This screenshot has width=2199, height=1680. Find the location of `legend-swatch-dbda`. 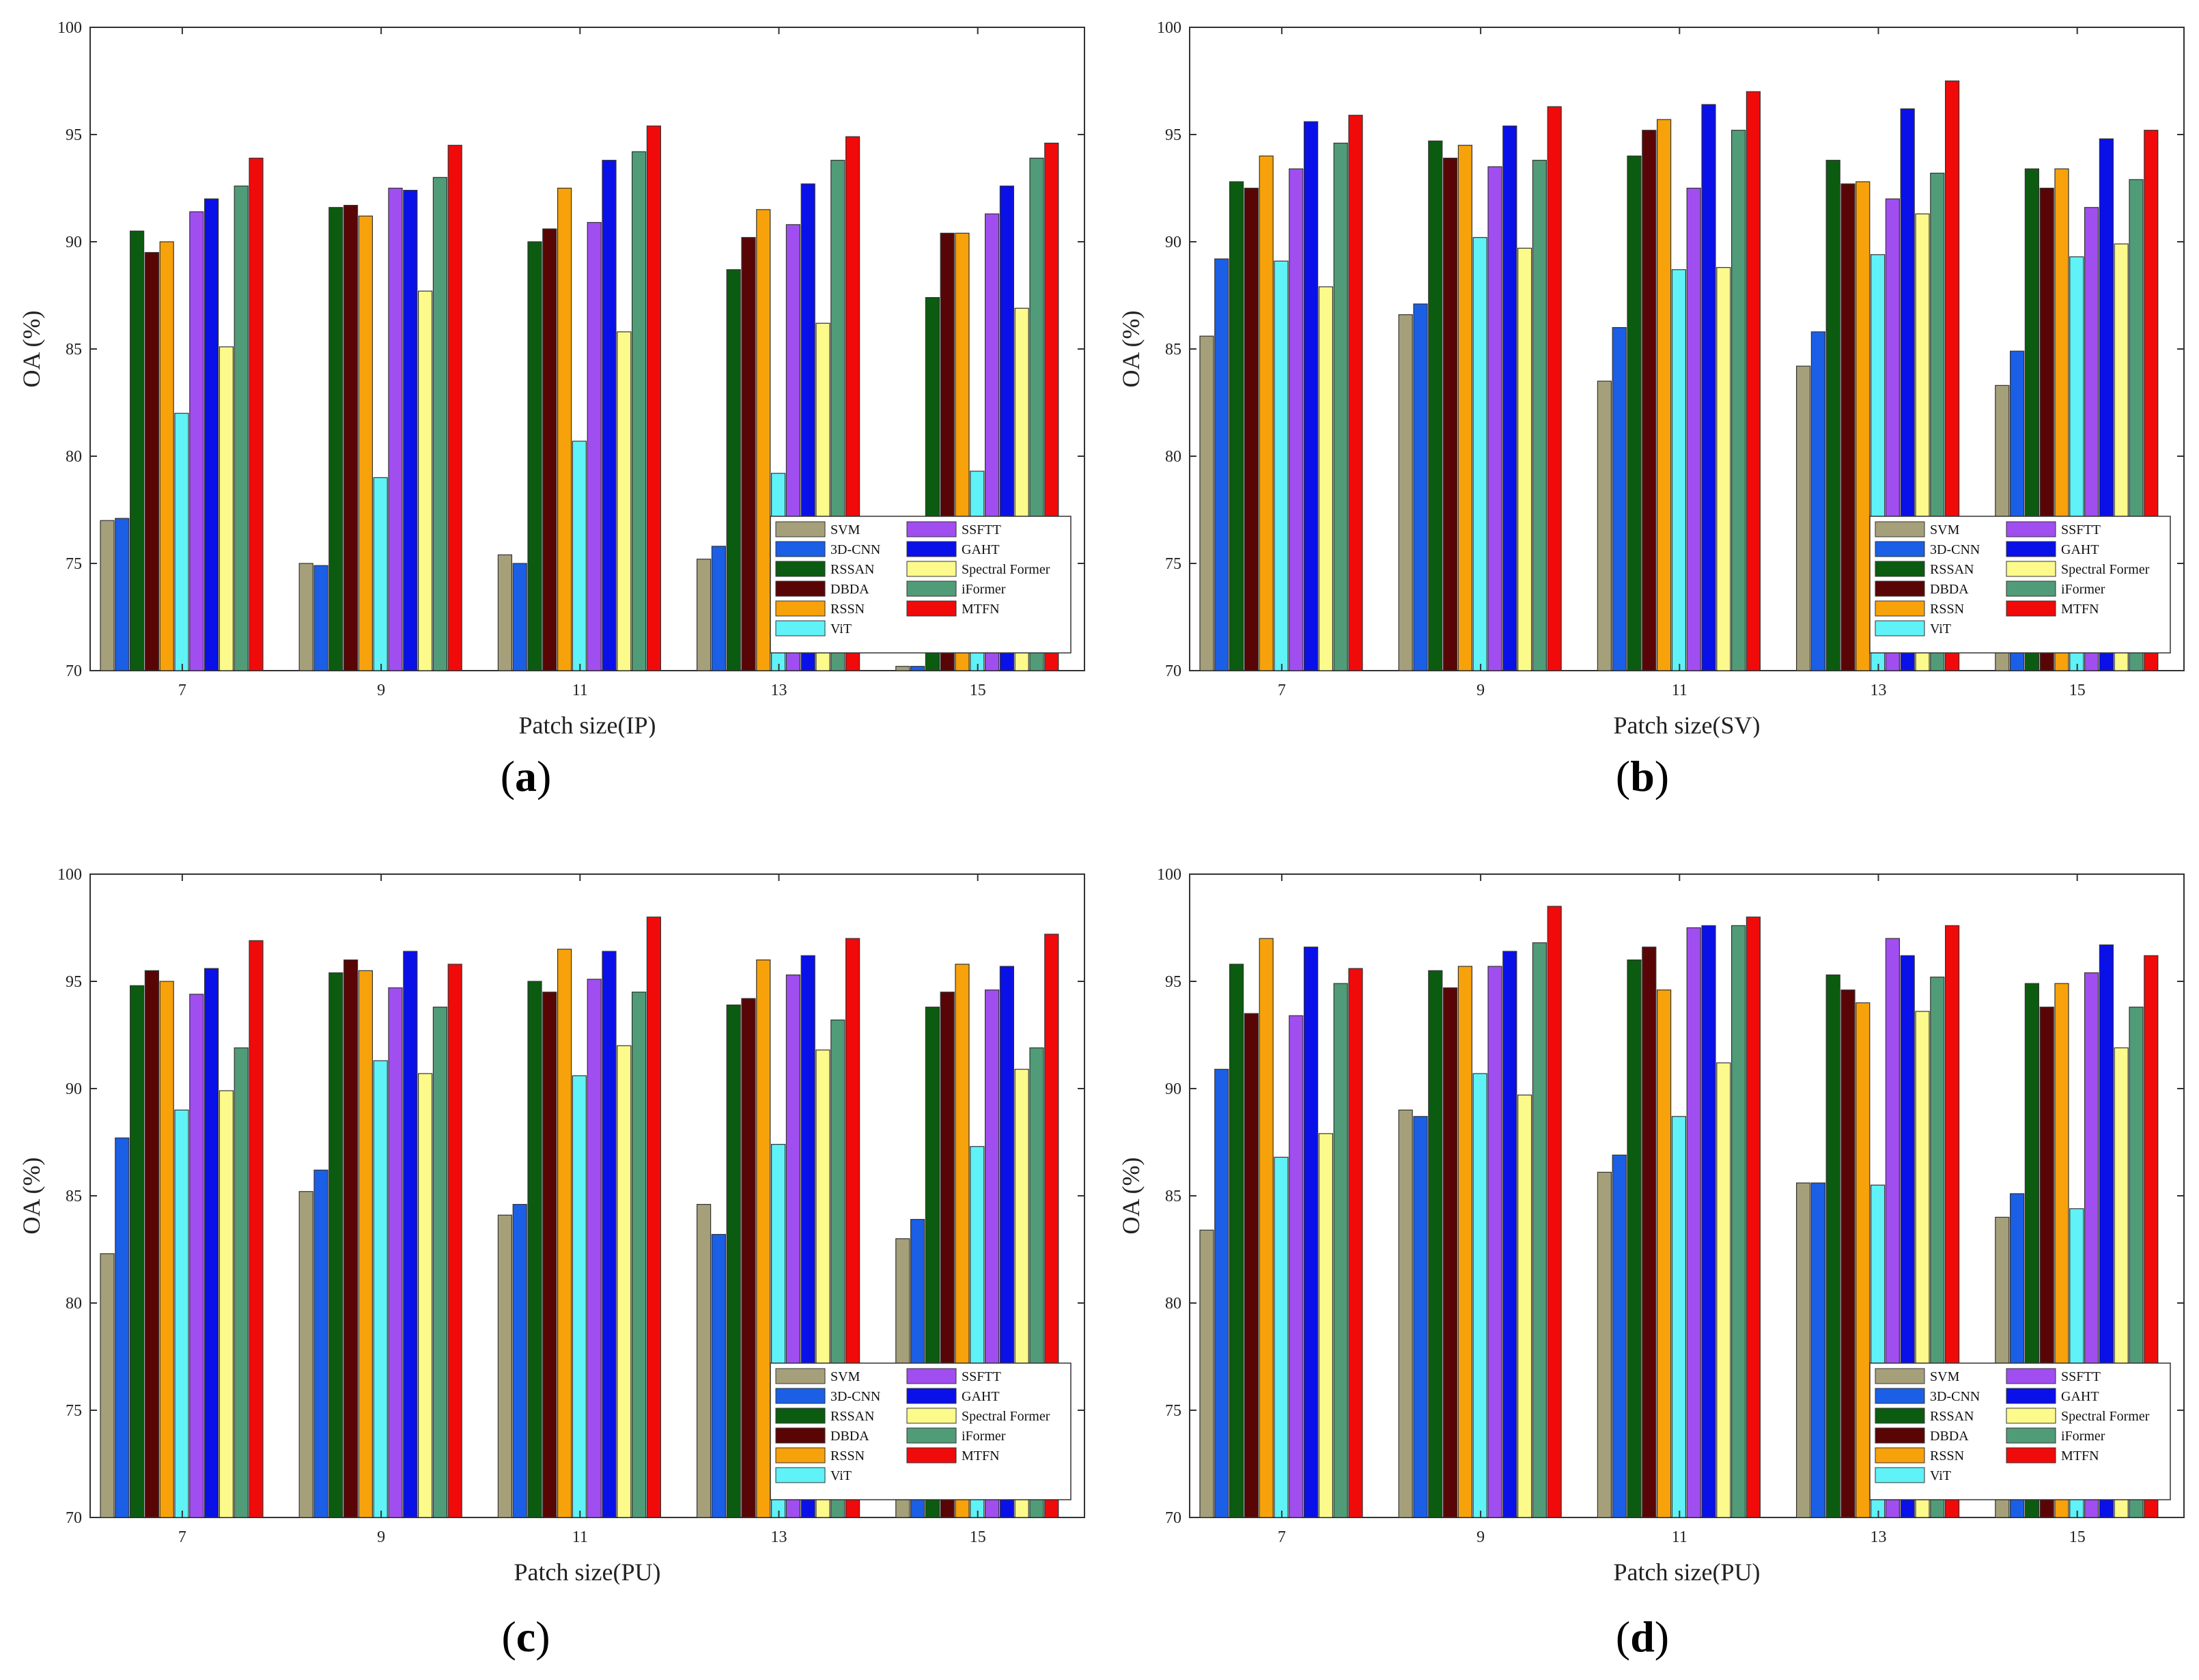

legend-swatch-dbda is located at coordinates (1900, 1435).